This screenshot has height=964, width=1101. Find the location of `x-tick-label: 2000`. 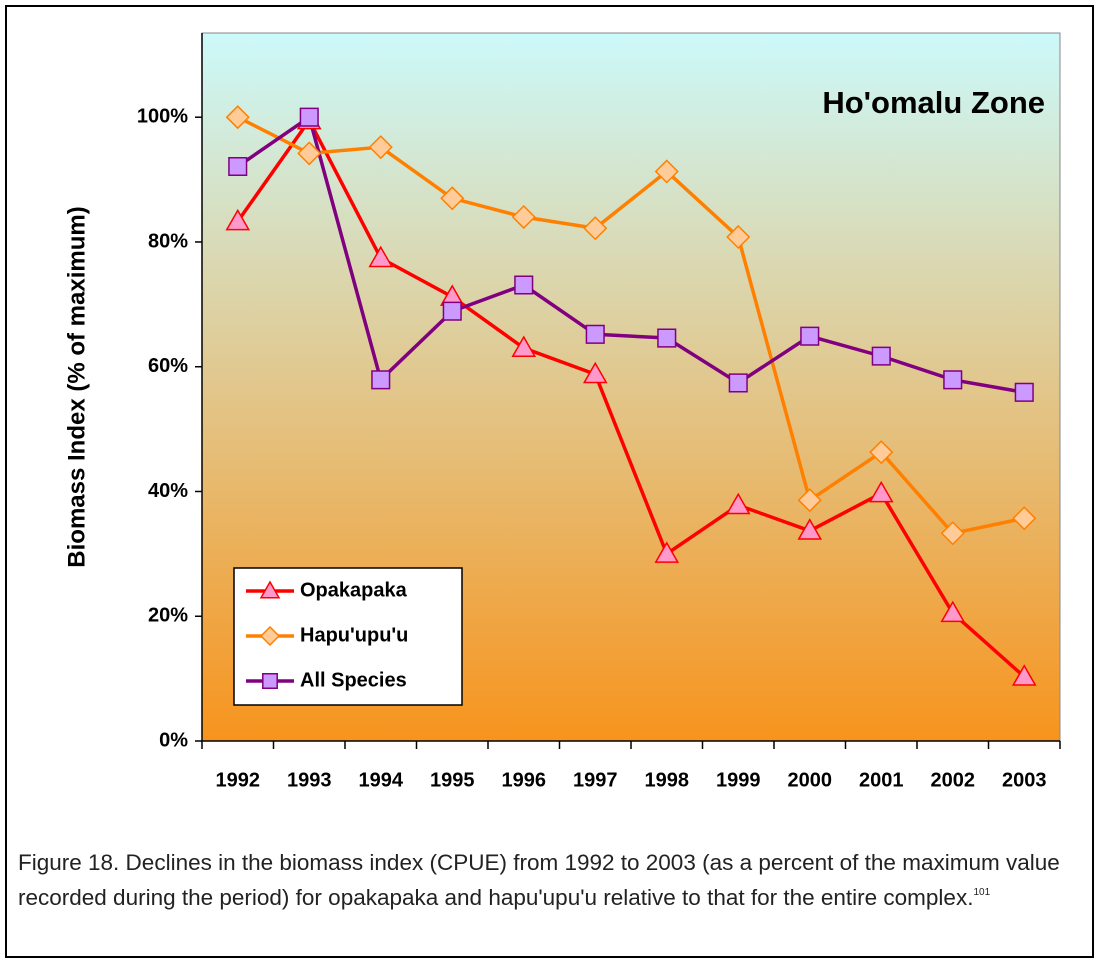

x-tick-label: 2000 is located at coordinates (810, 780).